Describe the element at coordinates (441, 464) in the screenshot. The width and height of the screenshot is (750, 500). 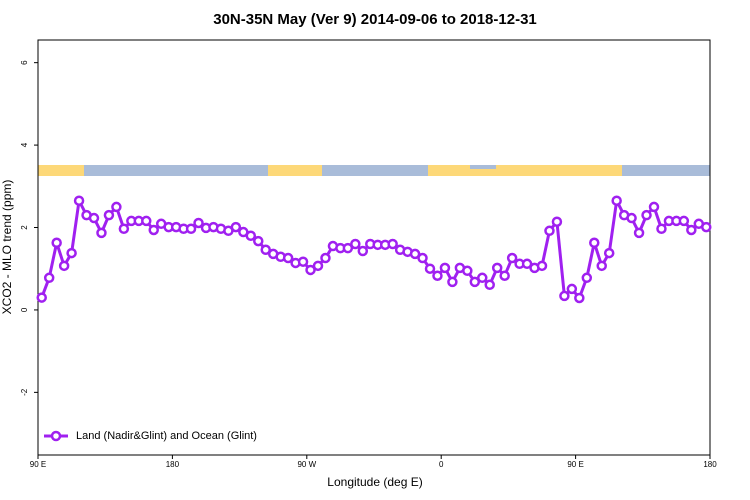
I see `x-tick-label: 0` at that location.